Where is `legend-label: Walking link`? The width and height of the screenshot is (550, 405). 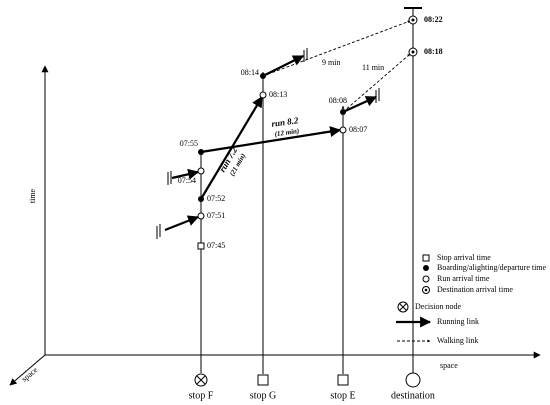 legend-label: Walking link is located at coordinates (457, 340).